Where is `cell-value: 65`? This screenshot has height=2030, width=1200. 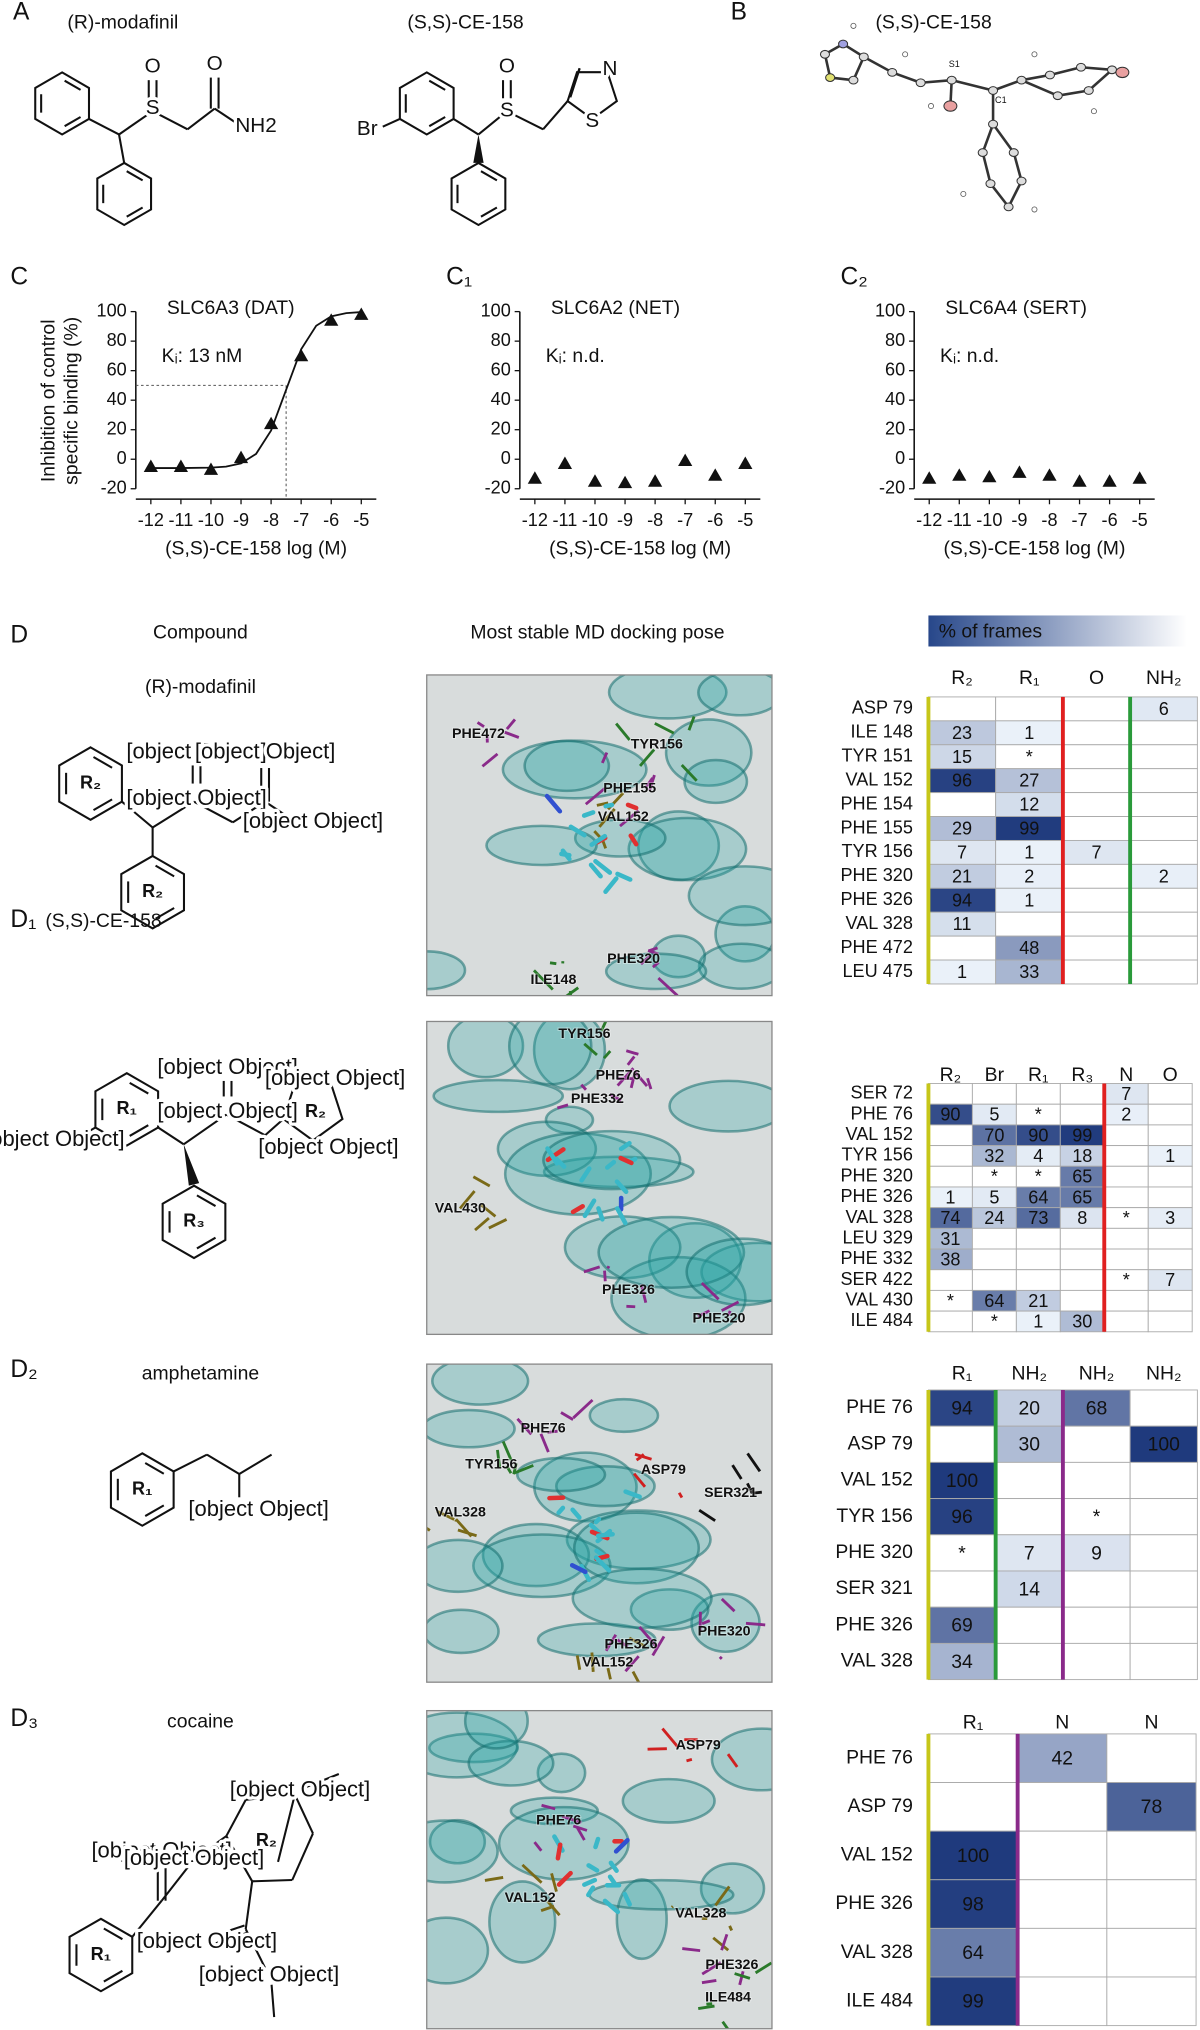 cell-value: 65 is located at coordinates (1082, 1177).